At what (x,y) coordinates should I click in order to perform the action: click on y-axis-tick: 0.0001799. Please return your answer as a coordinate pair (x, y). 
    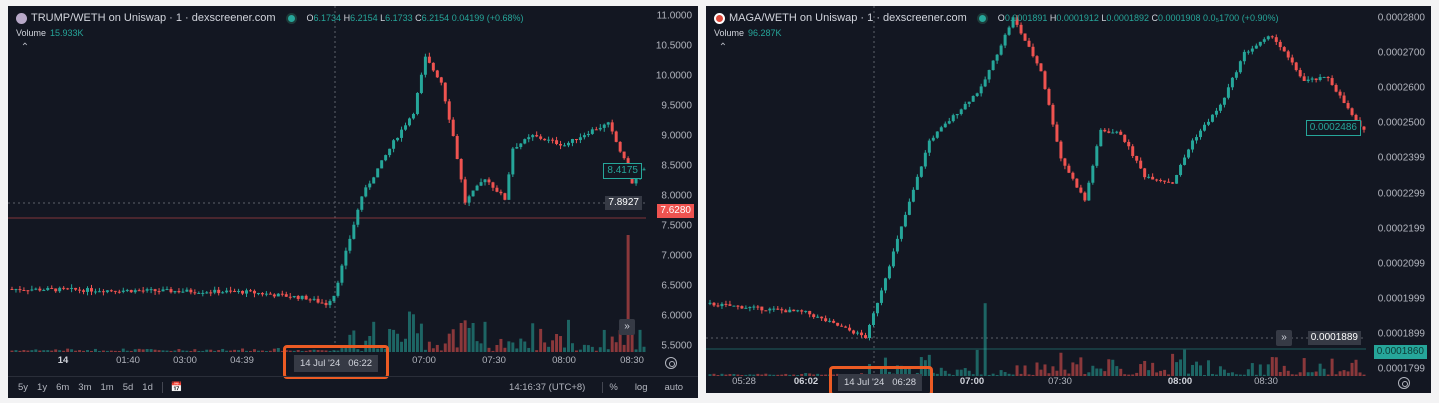
    Looking at the image, I should click on (1401, 369).